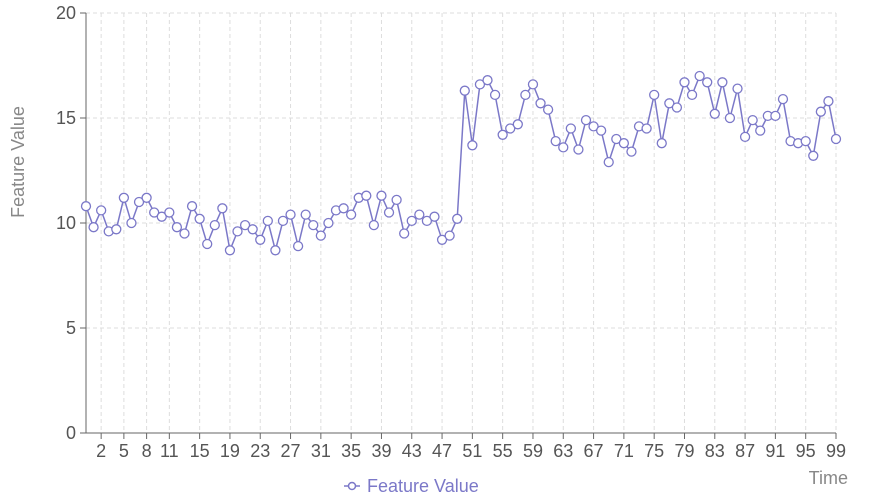 This screenshot has height=504, width=880. I want to click on legend: Feature Value, so click(411, 486).